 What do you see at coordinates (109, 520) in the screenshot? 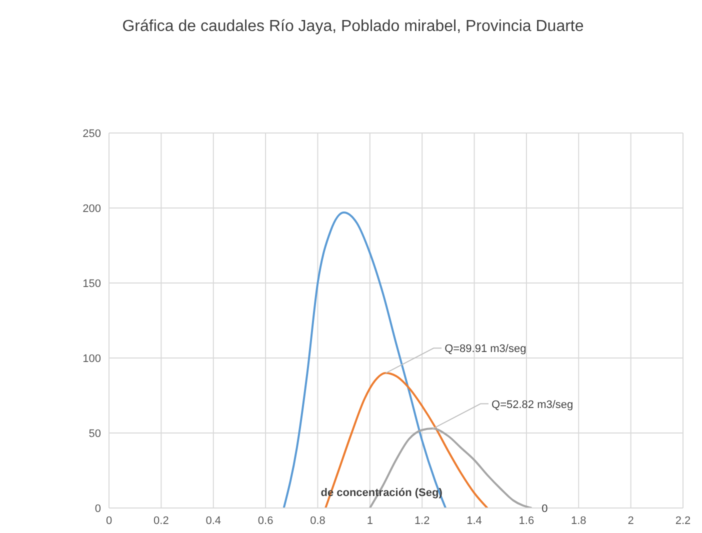
I see `x-tick-label: 0` at bounding box center [109, 520].